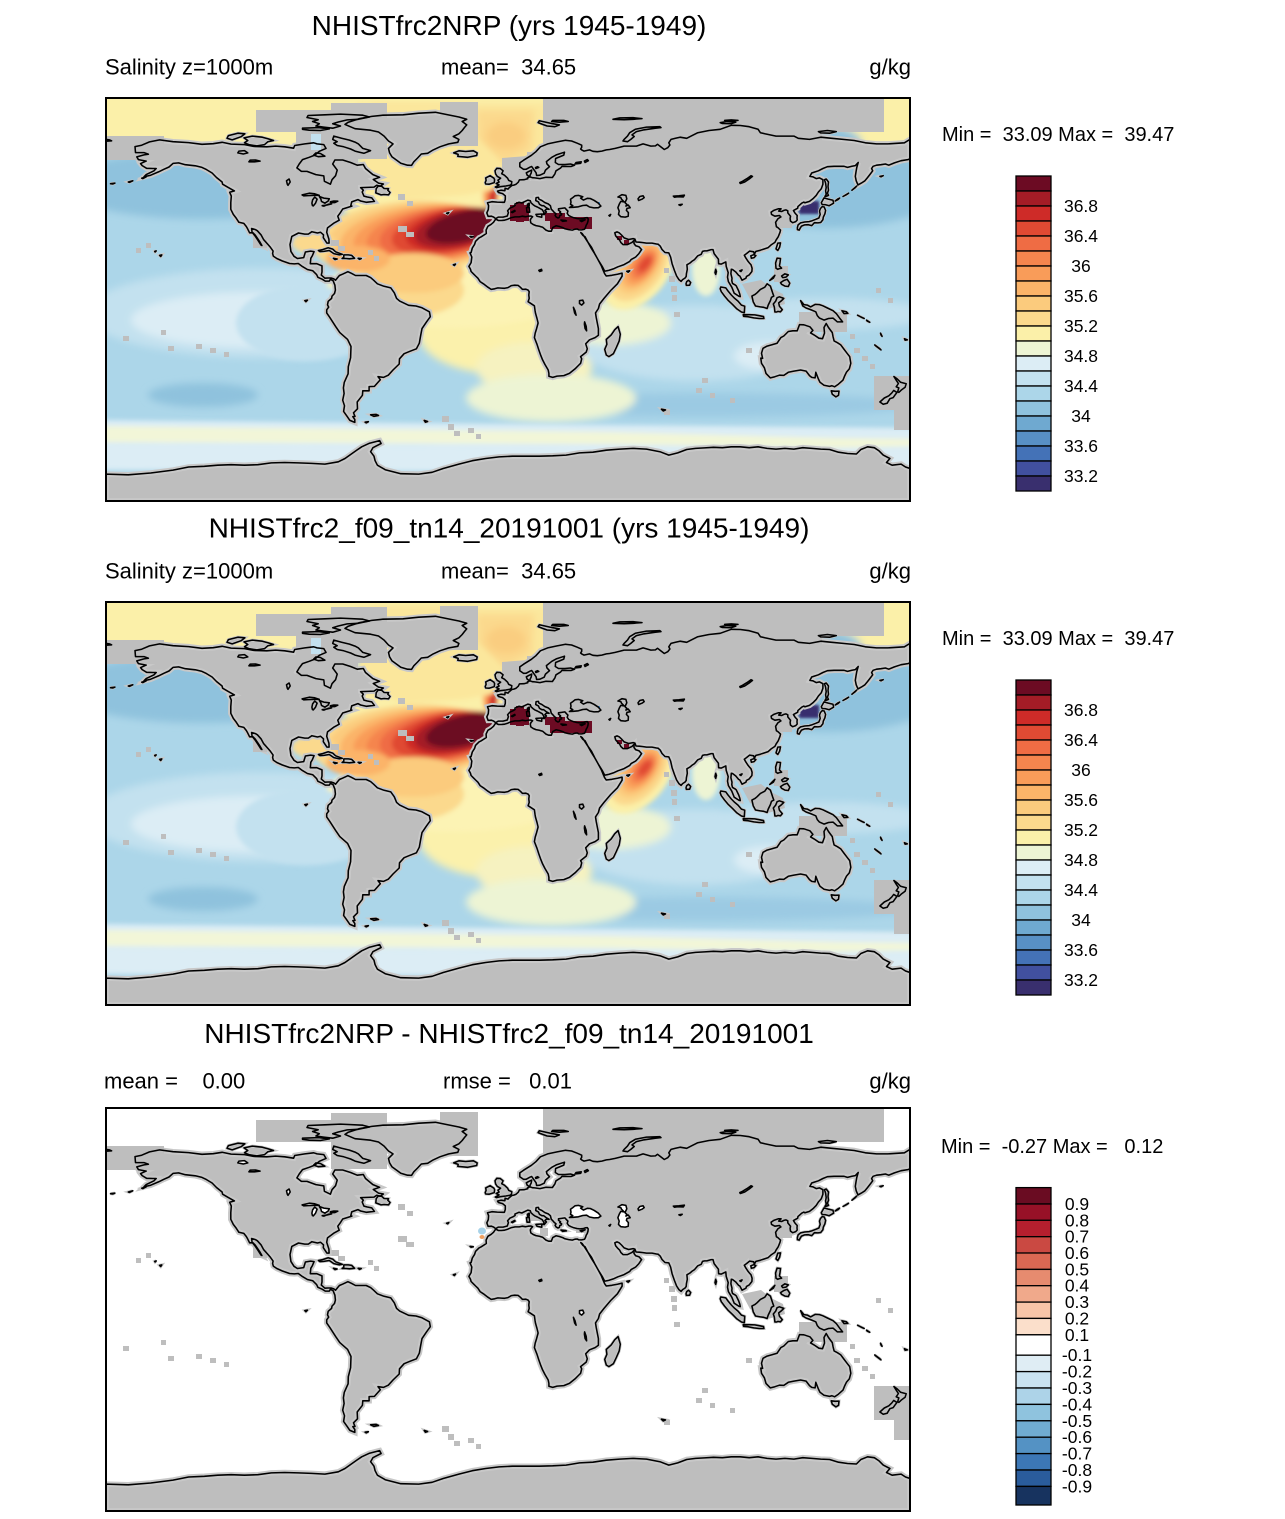  Describe the element at coordinates (1077, 1253) in the screenshot. I see `svg-text: 0.6` at that location.